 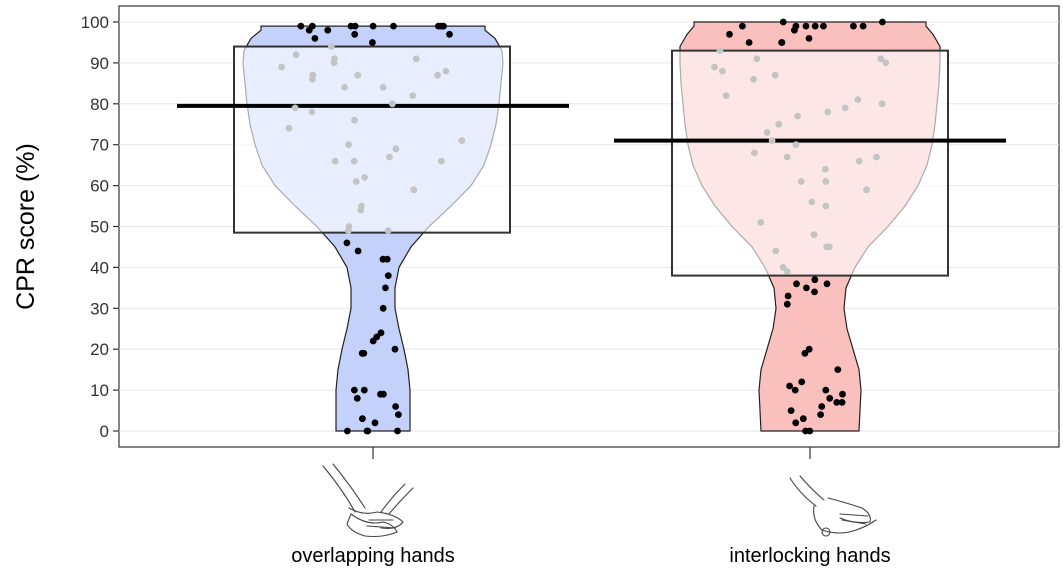 I want to click on y-tick-label: 80, so click(x=99, y=104).